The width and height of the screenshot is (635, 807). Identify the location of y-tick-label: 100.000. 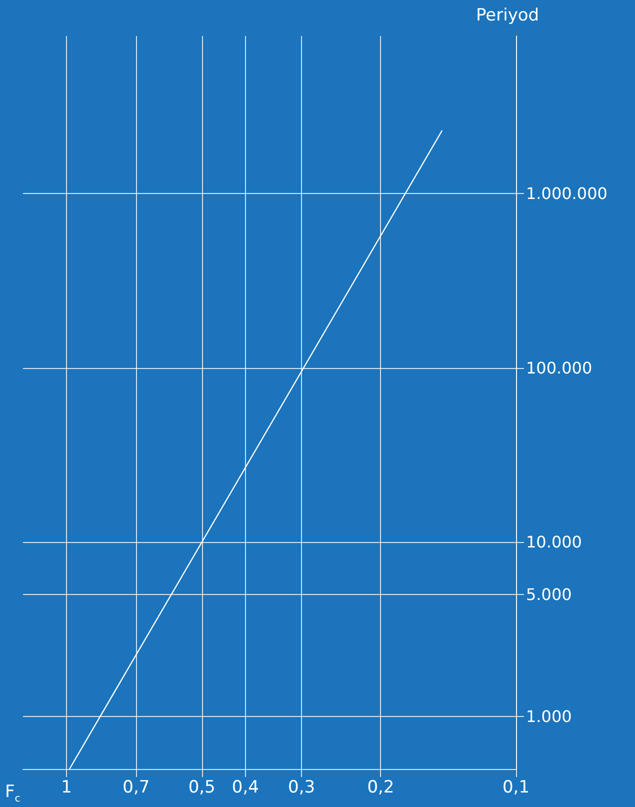
(559, 368).